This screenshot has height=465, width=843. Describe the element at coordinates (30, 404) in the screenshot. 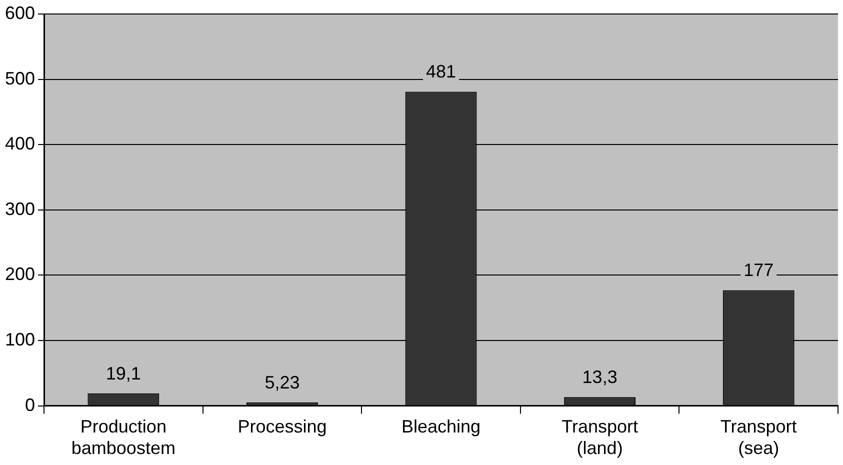

I see `y-tick-label: 0` at that location.